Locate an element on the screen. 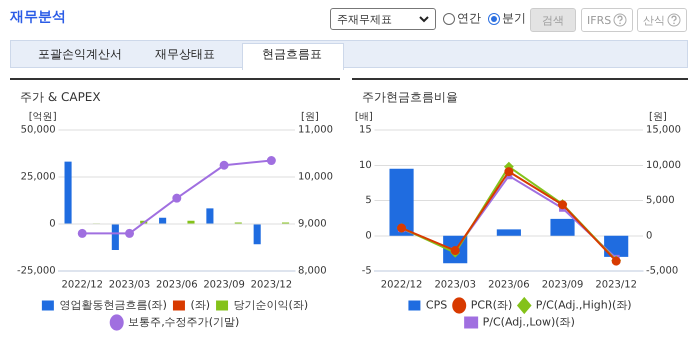 The width and height of the screenshot is (697, 342). y2-tick-label: 9,000 is located at coordinates (312, 224).